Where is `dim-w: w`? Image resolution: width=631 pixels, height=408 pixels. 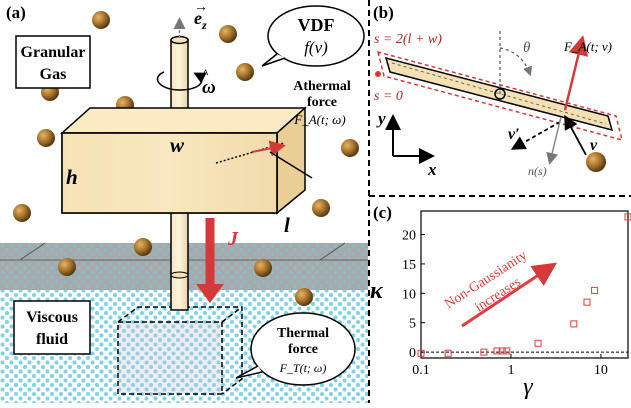
dim-w: w is located at coordinates (177, 145).